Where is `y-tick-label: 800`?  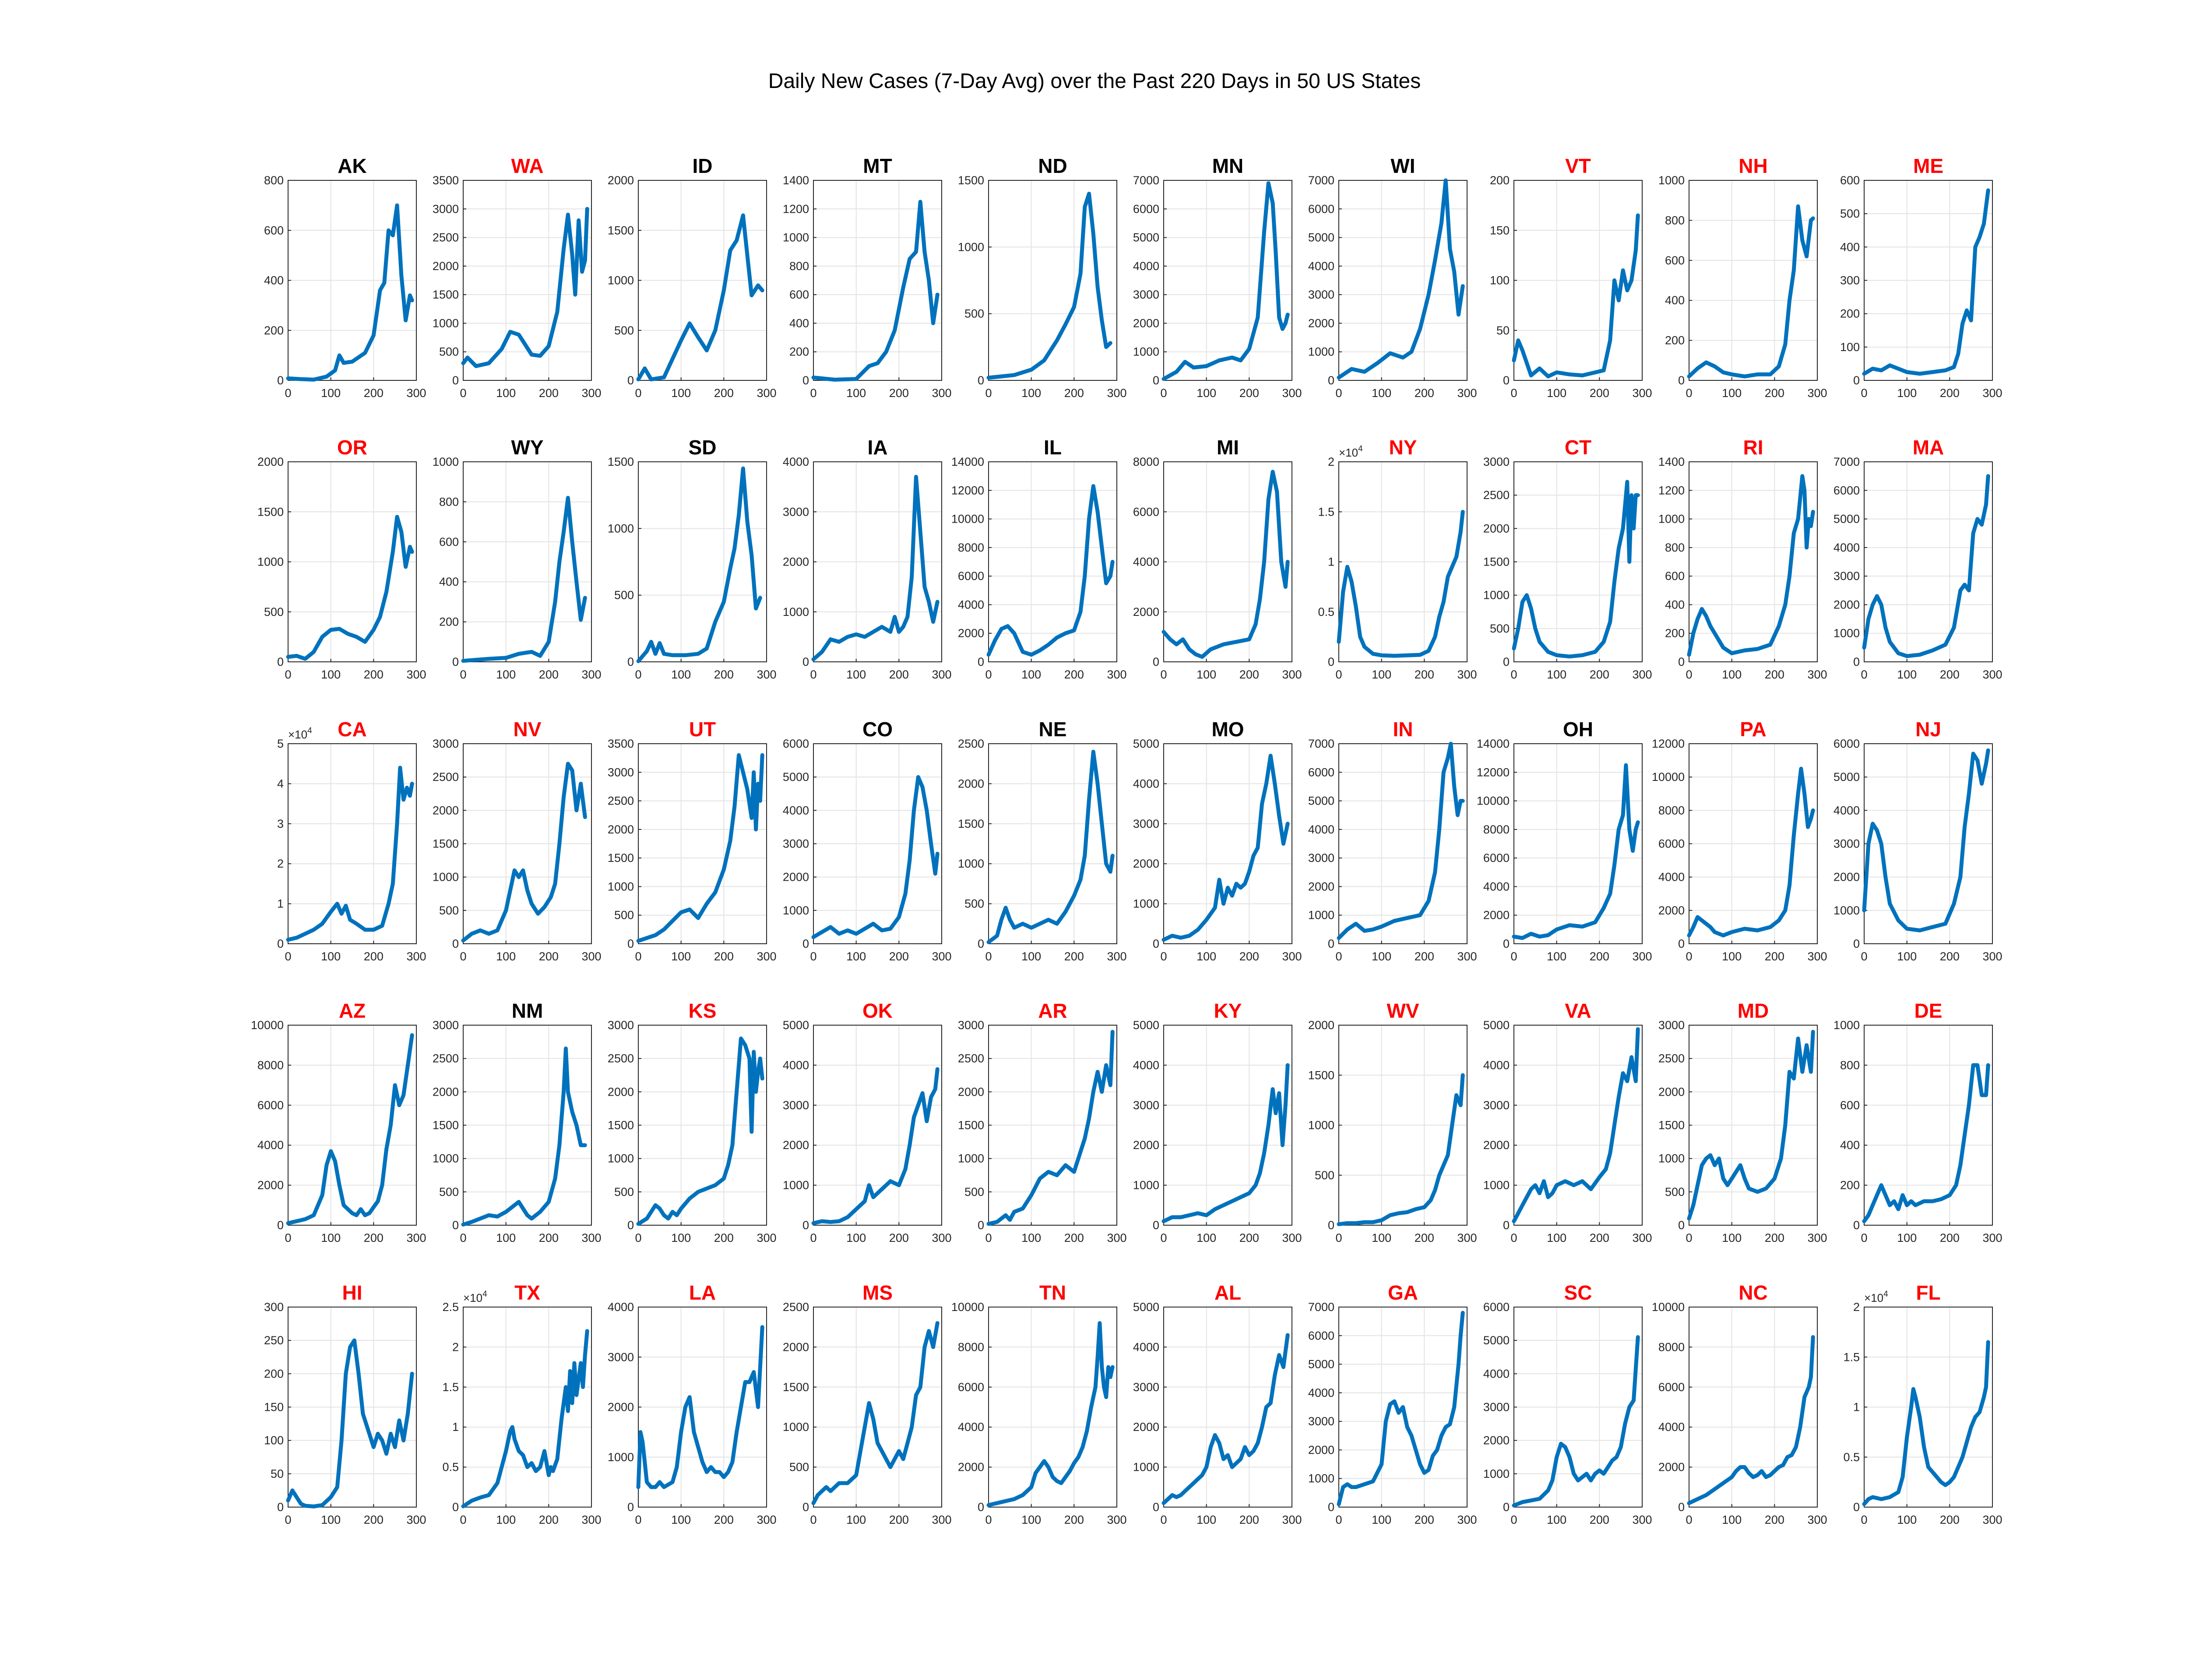
y-tick-label: 800 is located at coordinates (1675, 547).